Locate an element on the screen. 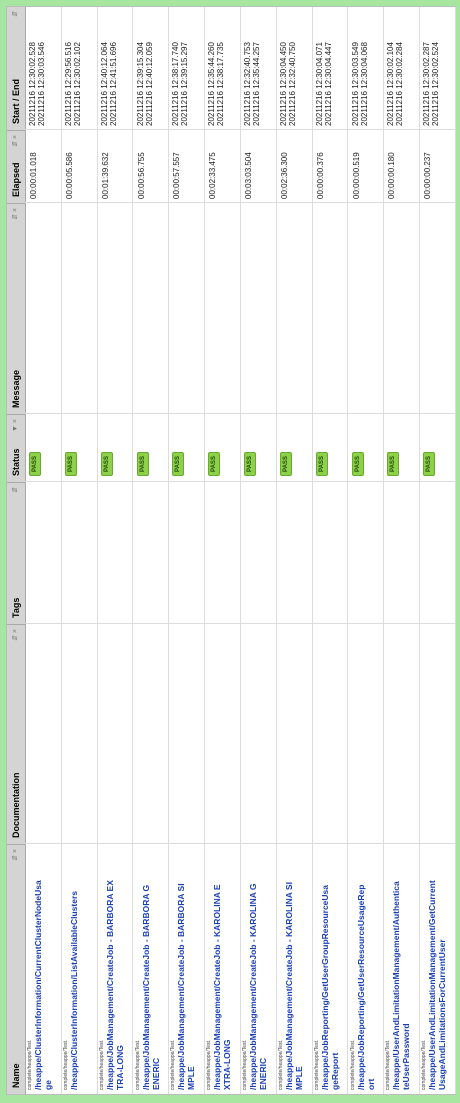  sort-close-controls-elapsed: ⇵ × is located at coordinates (15, 141).